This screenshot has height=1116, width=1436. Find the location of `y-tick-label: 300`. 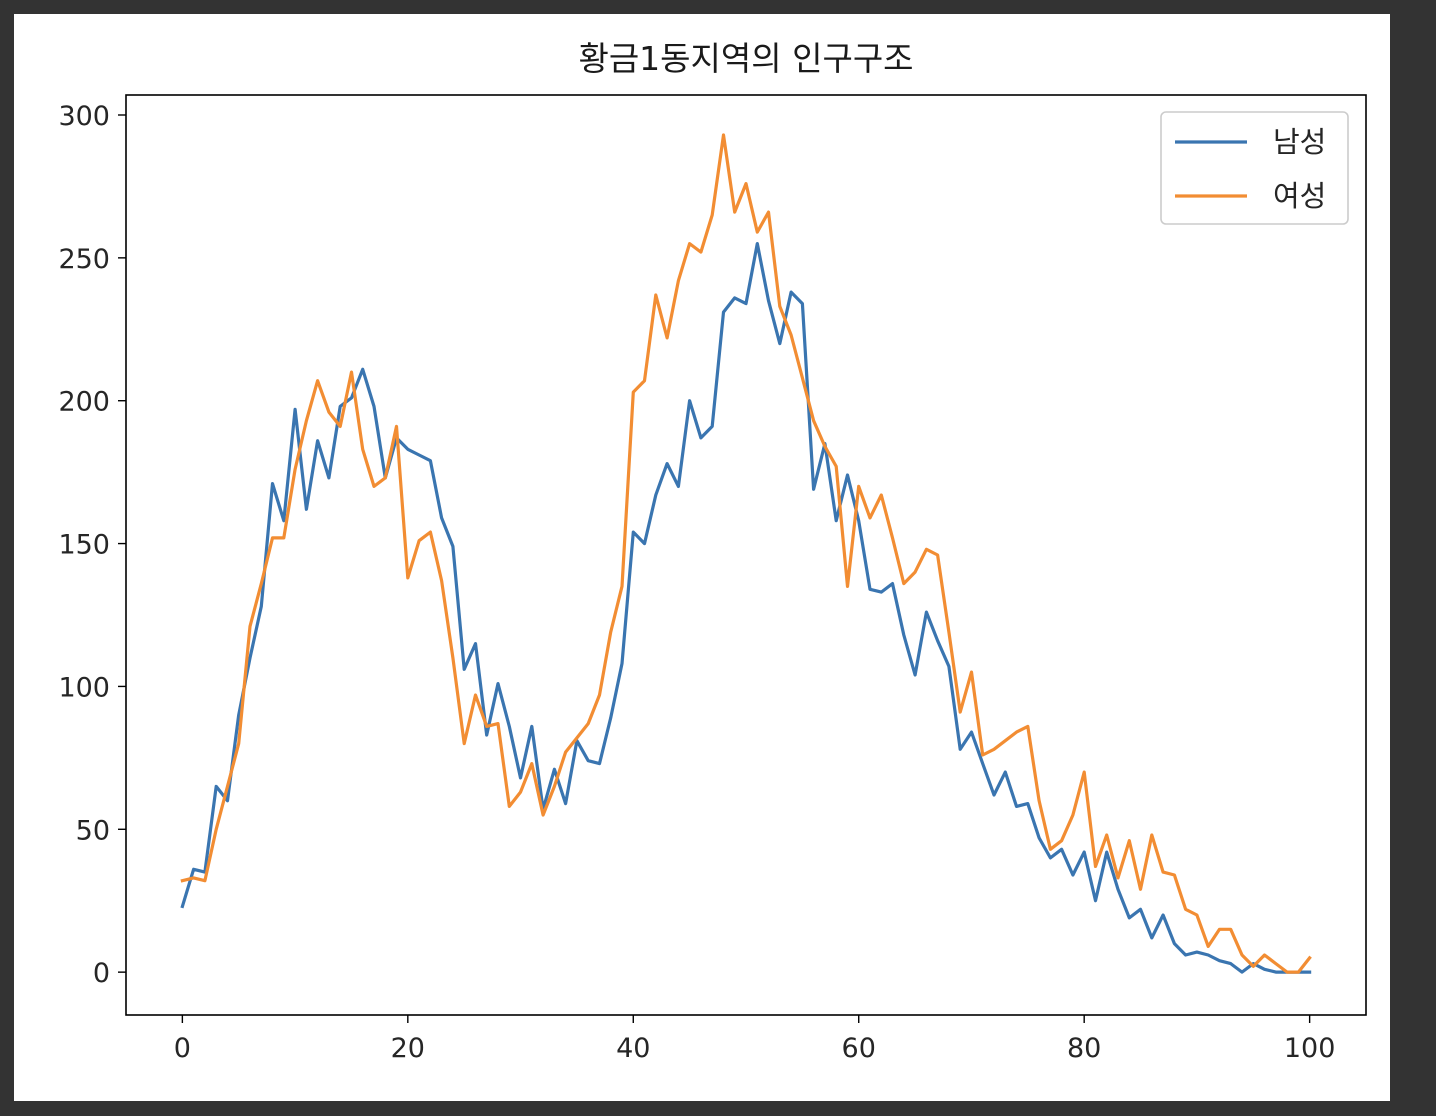

y-tick-label: 300 is located at coordinates (84, 116).